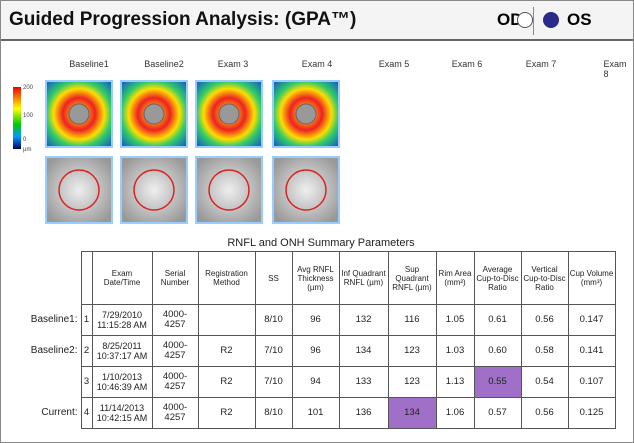 This screenshot has width=634, height=443. What do you see at coordinates (497, 351) in the screenshot?
I see `cell: 0.60` at bounding box center [497, 351].